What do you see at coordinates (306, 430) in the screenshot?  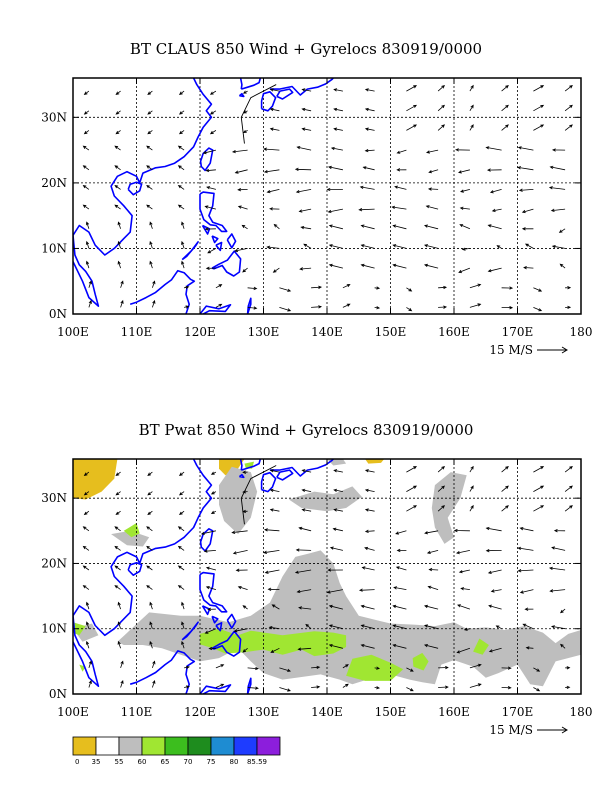 I see `panel-2-title: BT Pwat 850 Wind + Gyrelocs 830919/0000` at bounding box center [306, 430].